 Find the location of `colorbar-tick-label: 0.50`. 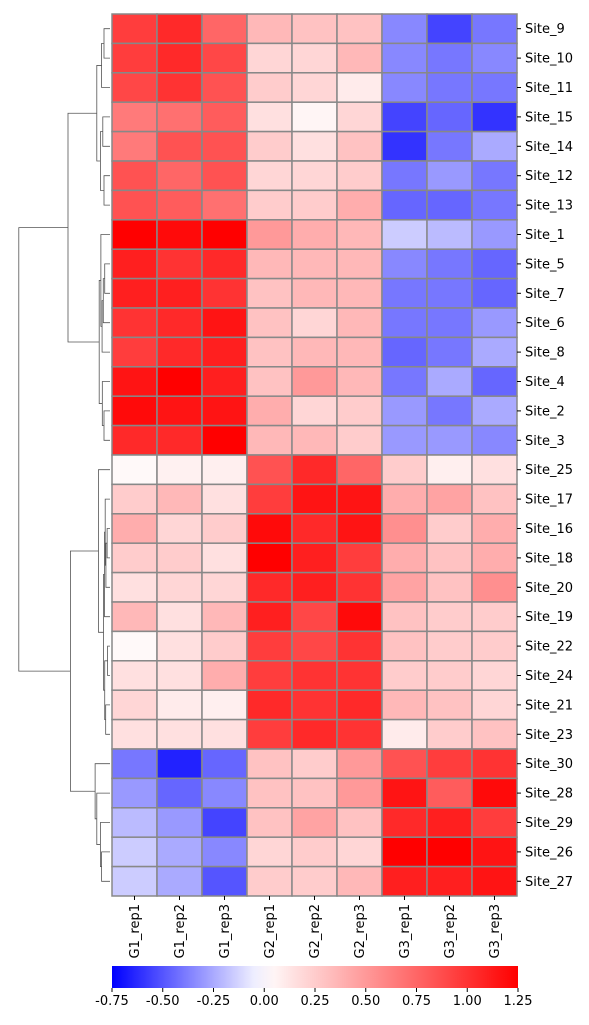

colorbar-tick-label: 0.50 is located at coordinates (365, 1001).